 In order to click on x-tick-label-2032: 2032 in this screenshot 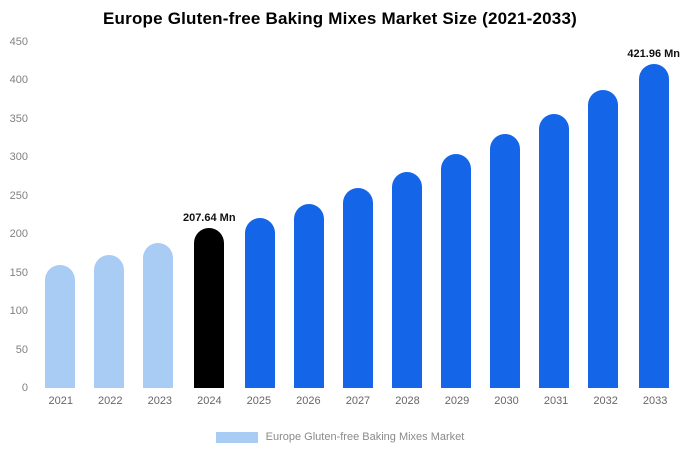, I will do `click(605, 401)`.